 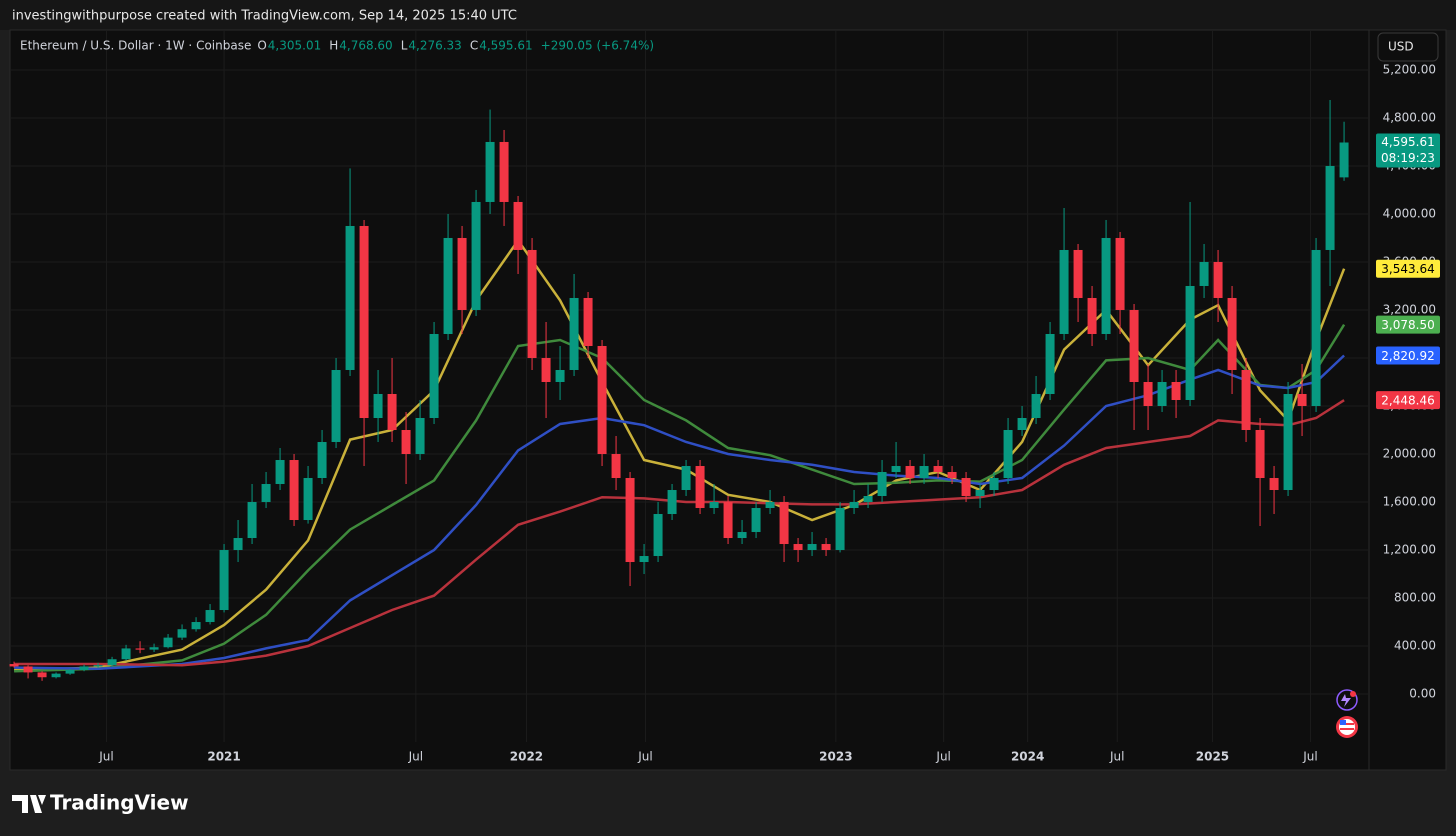 I want to click on flag-canton, so click(x=1343, y=722).